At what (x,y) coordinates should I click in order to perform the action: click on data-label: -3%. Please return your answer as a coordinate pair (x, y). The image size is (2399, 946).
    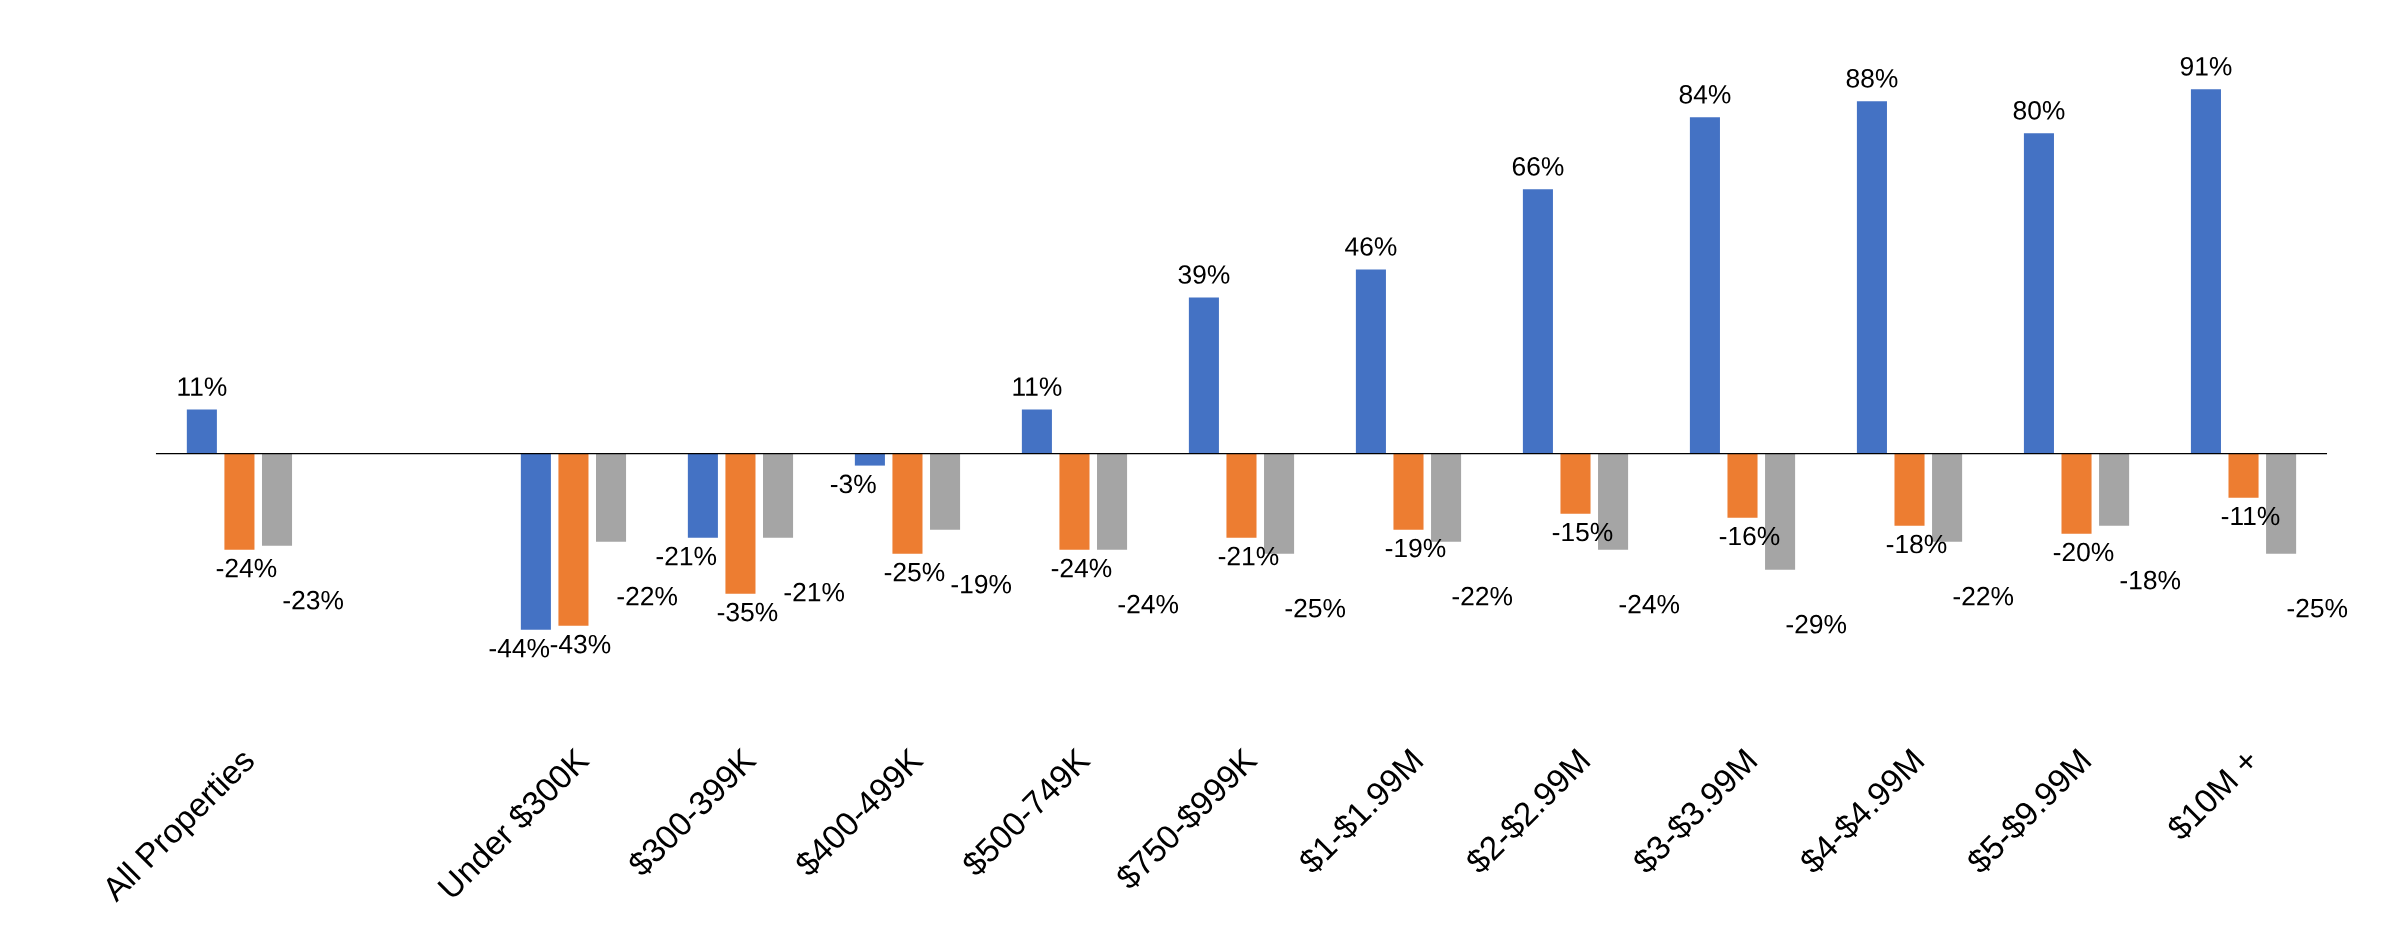
    Looking at the image, I should click on (853, 484).